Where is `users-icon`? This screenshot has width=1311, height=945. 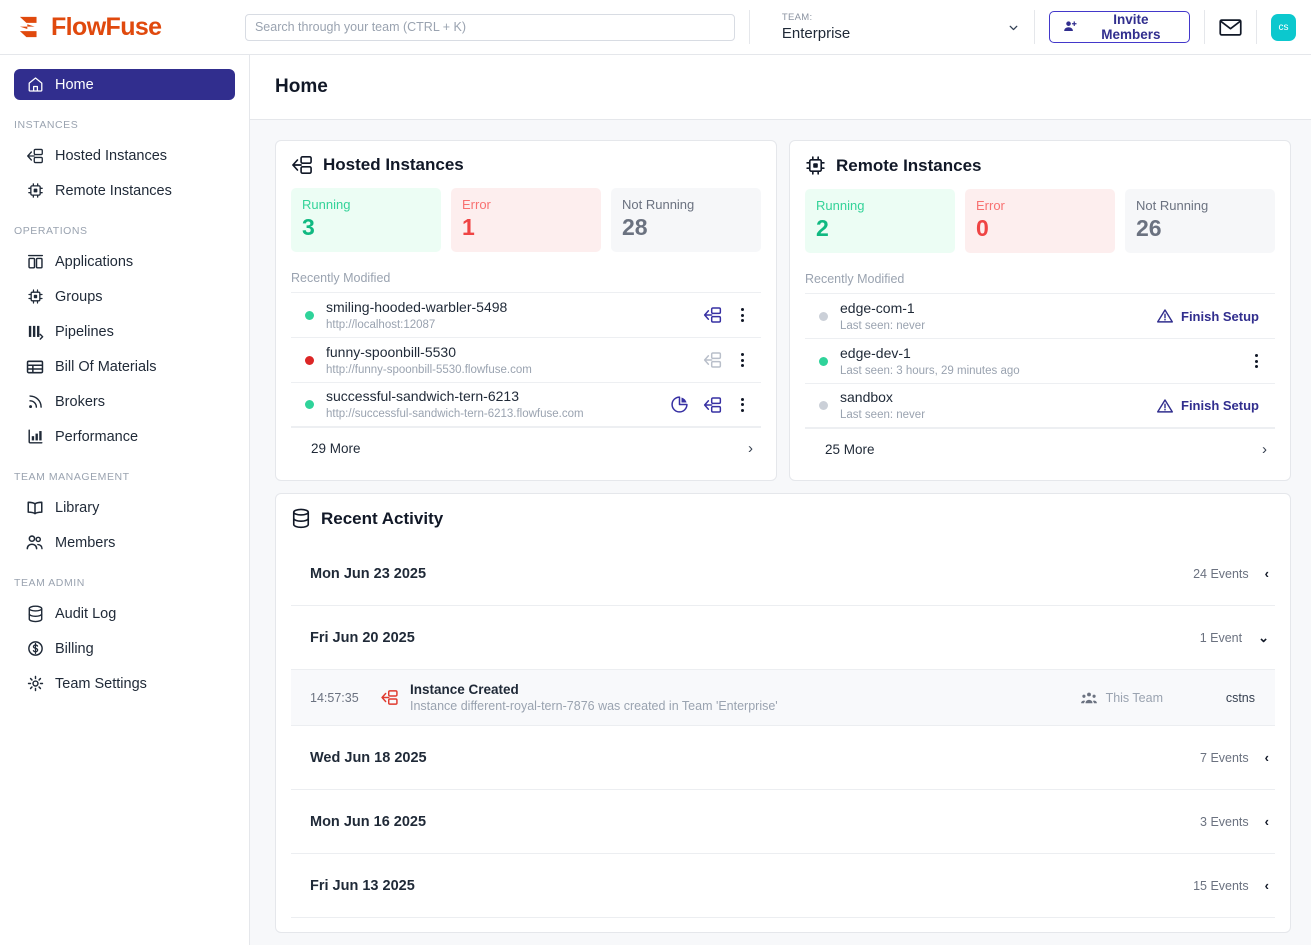 users-icon is located at coordinates (35, 543).